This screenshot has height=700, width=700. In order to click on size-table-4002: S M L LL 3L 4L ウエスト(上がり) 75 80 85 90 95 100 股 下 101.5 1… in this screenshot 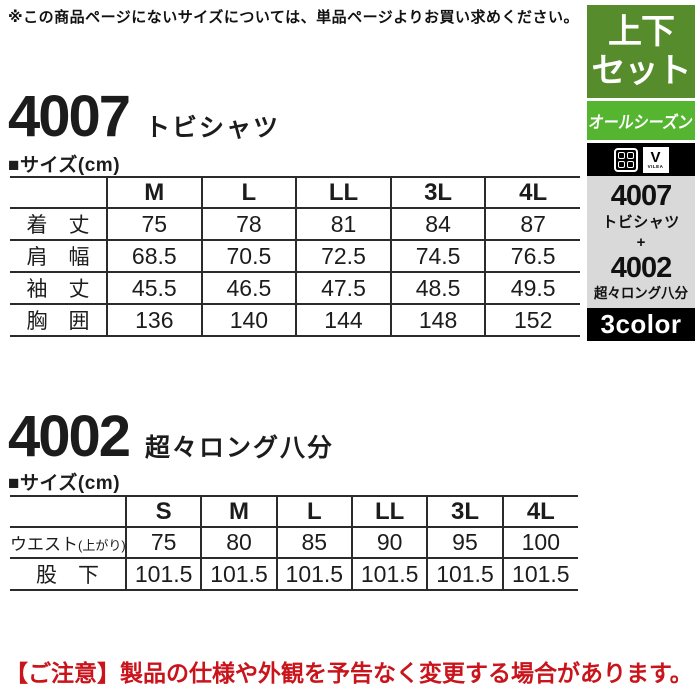, I will do `click(294, 543)`.